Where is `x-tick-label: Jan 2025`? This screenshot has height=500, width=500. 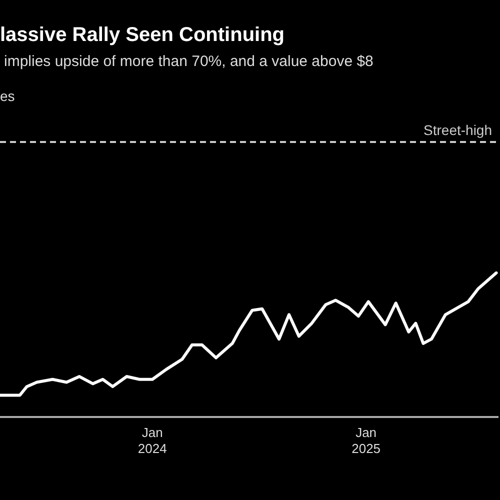 x-tick-label: Jan 2025 is located at coordinates (366, 440).